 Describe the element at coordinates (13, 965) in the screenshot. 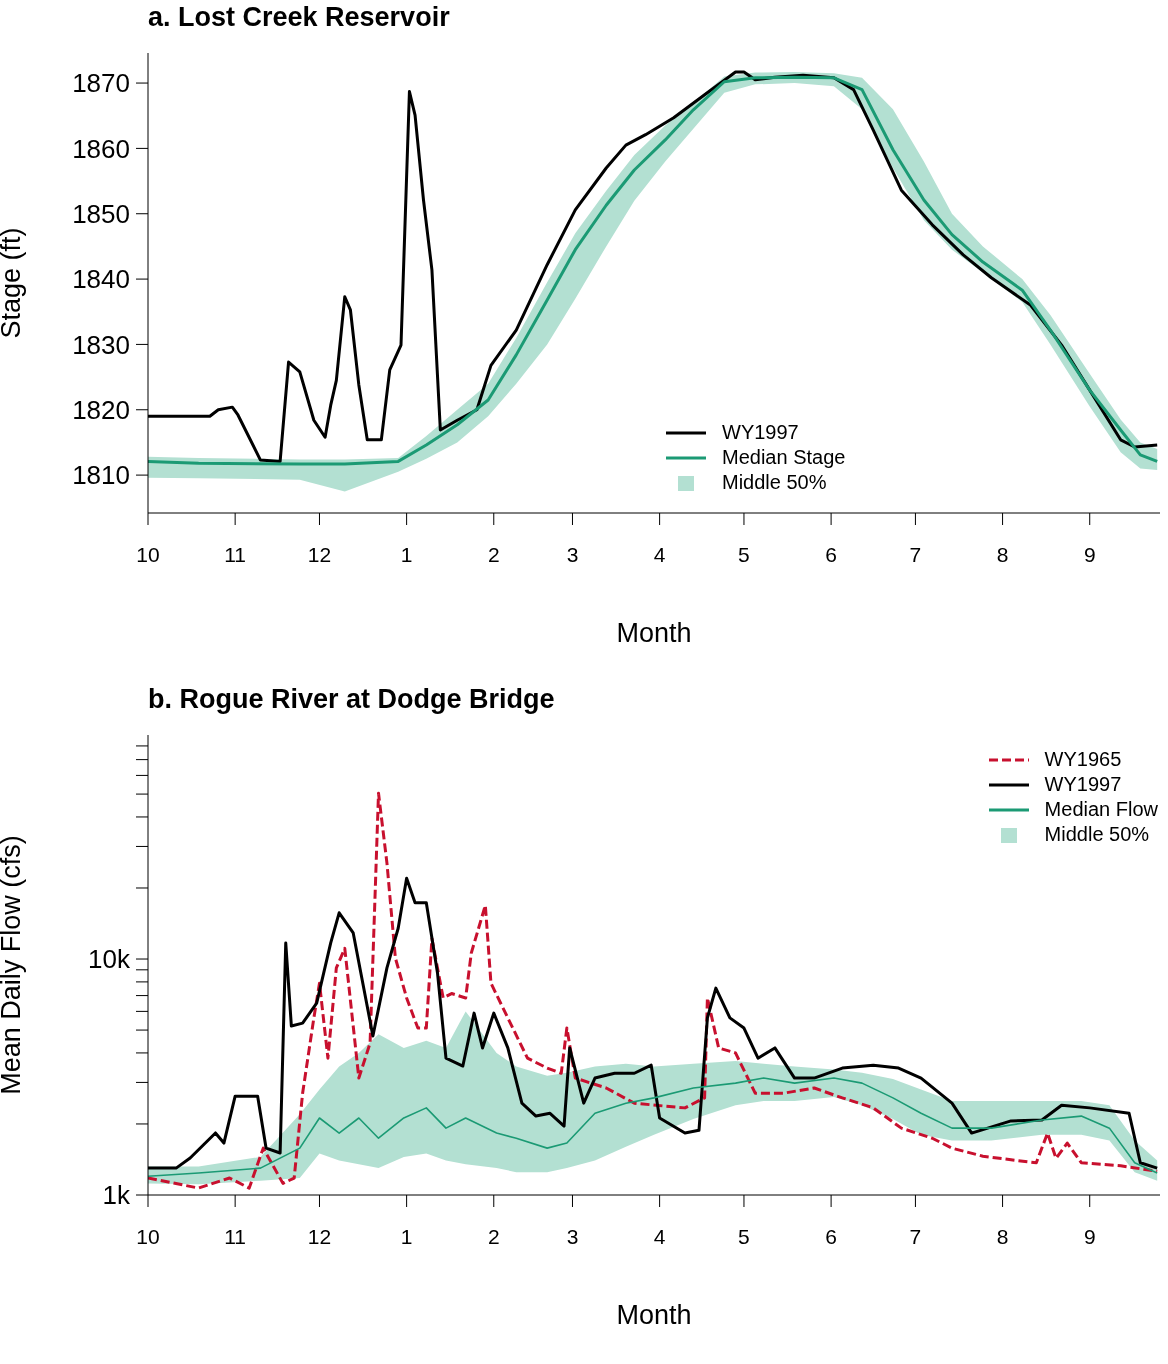

I see `y-axis-title: Mean Daily Flow (cfs)` at that location.